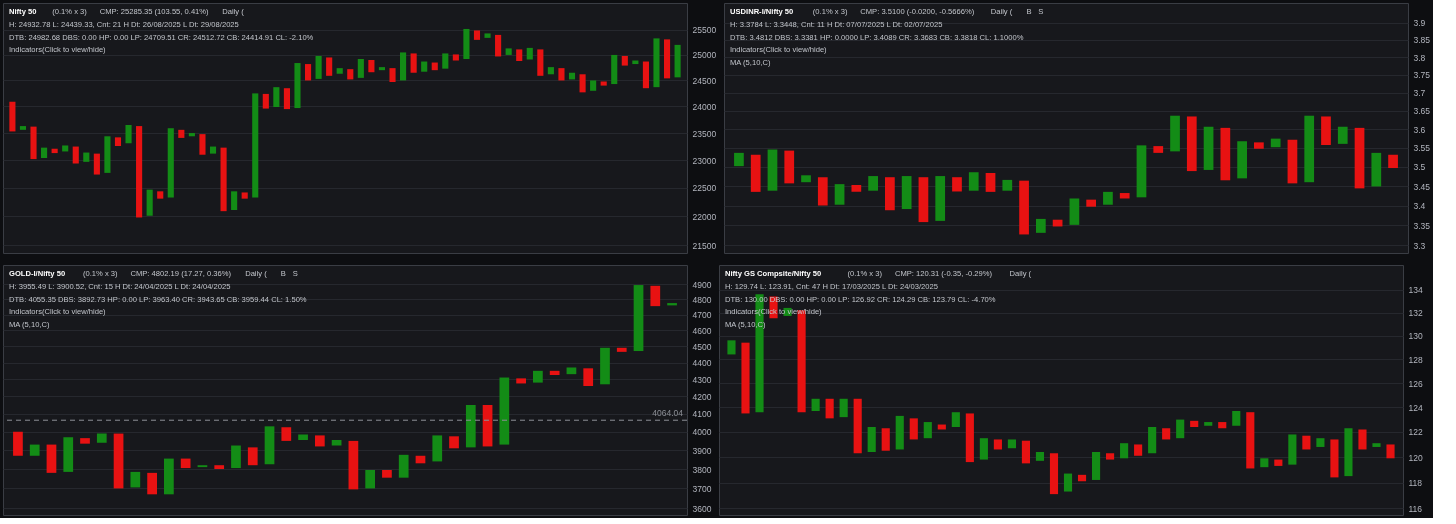 The height and width of the screenshot is (524, 1456). I want to click on y-tick-label: 3.65, so click(1422, 111).